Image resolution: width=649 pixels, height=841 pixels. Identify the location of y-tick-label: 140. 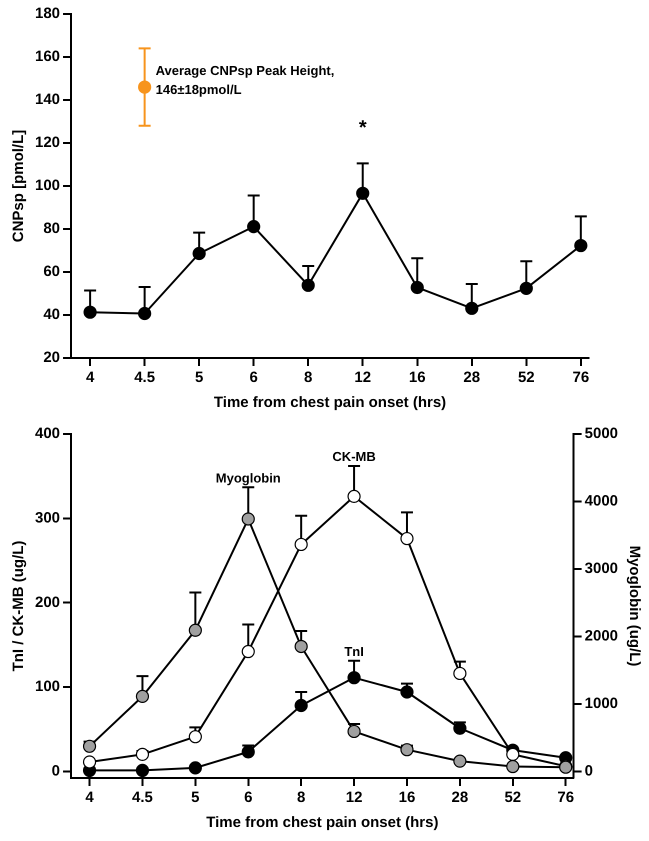
(47, 99).